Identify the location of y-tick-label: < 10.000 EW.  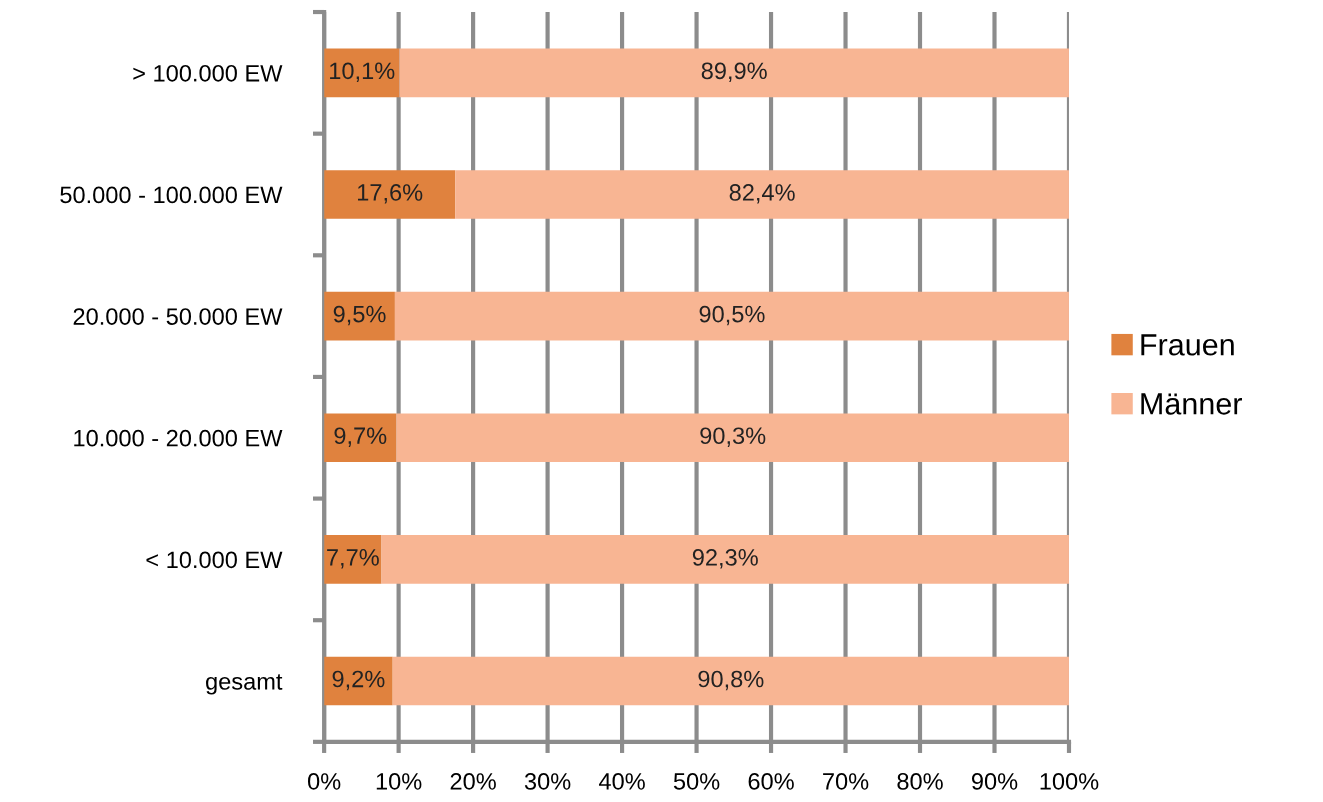
(214, 560).